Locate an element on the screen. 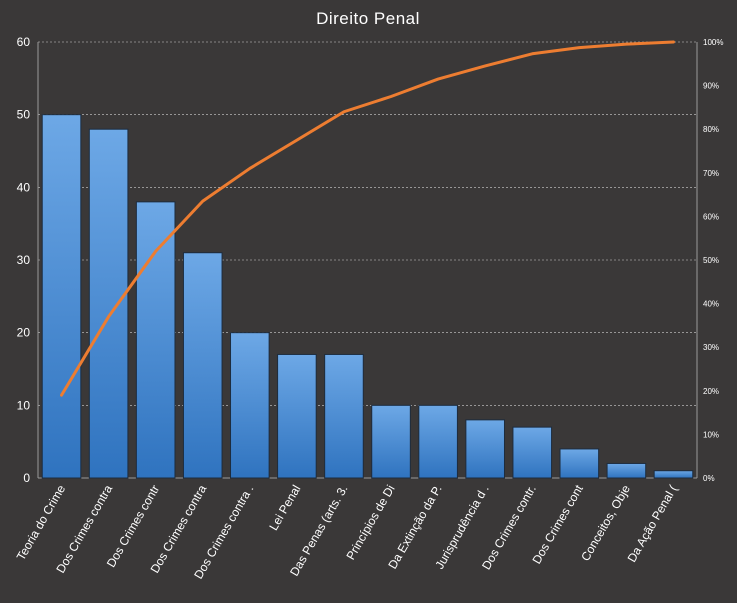 The width and height of the screenshot is (737, 603). y-tick-label: 30 is located at coordinates (24, 260).